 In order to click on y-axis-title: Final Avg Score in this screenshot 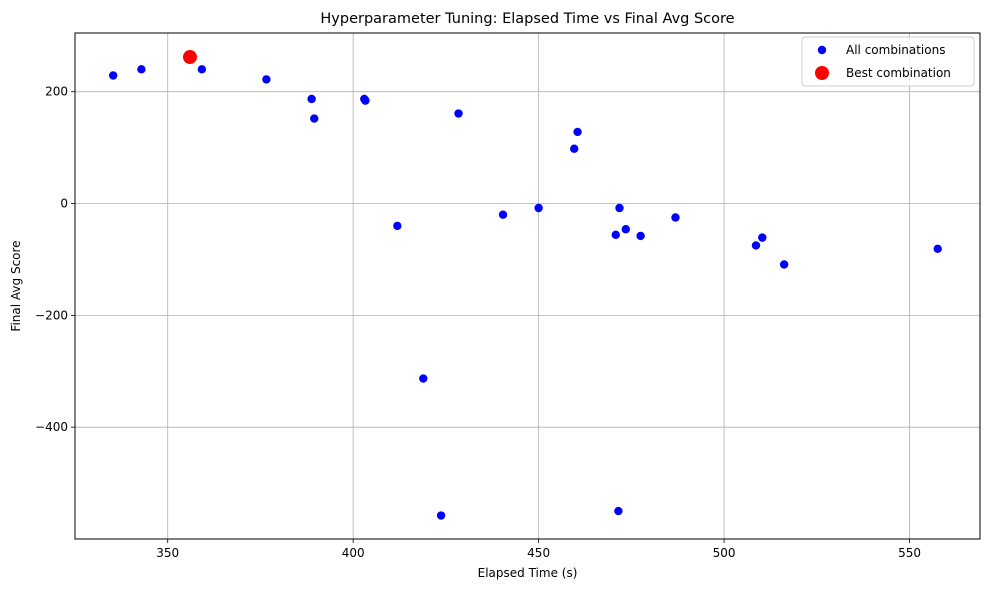, I will do `click(16, 285)`.